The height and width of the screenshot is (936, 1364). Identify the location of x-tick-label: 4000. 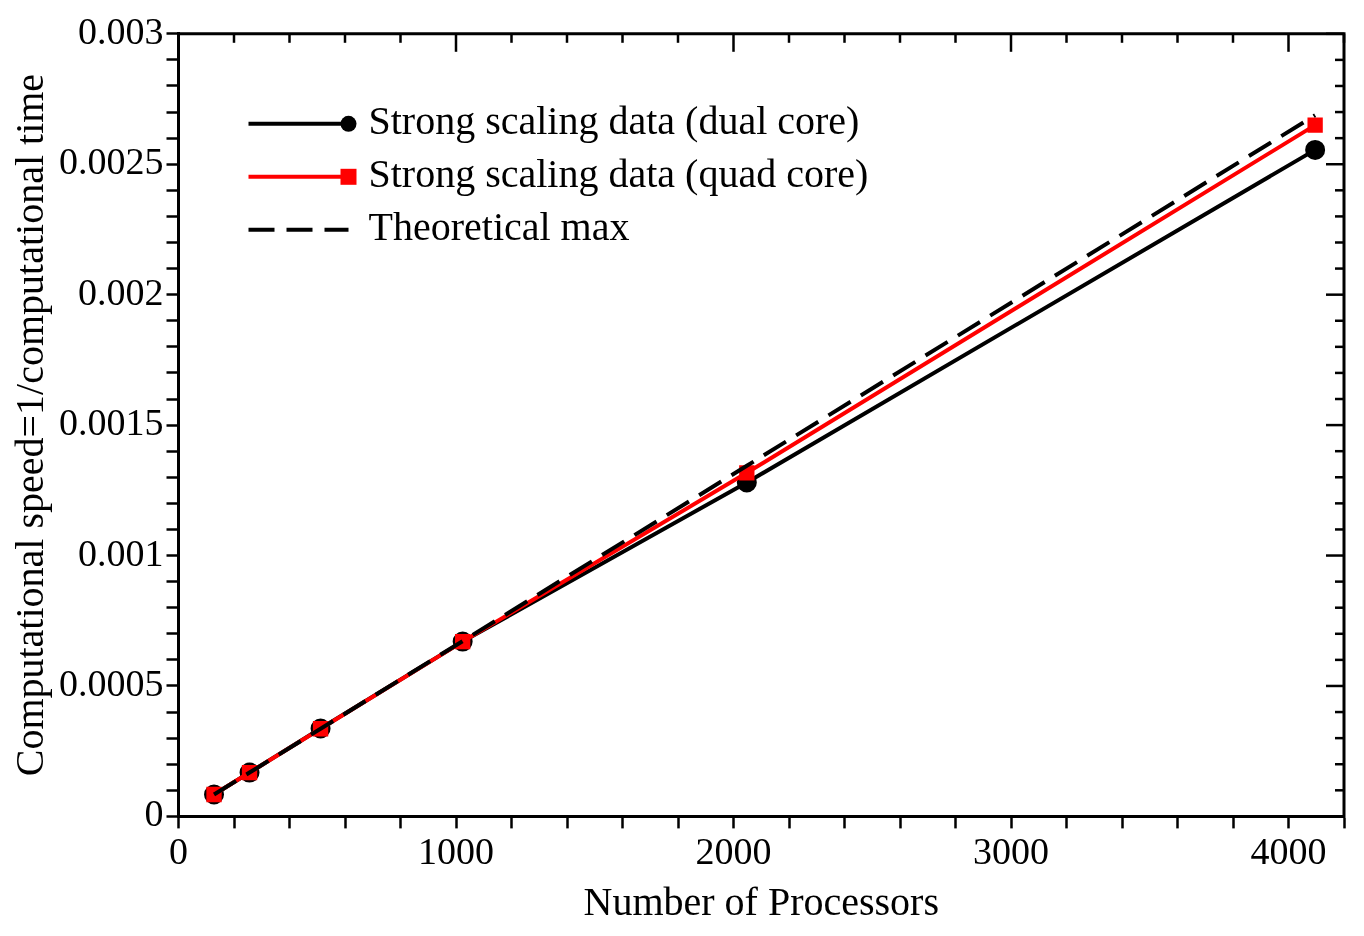
(1288, 851).